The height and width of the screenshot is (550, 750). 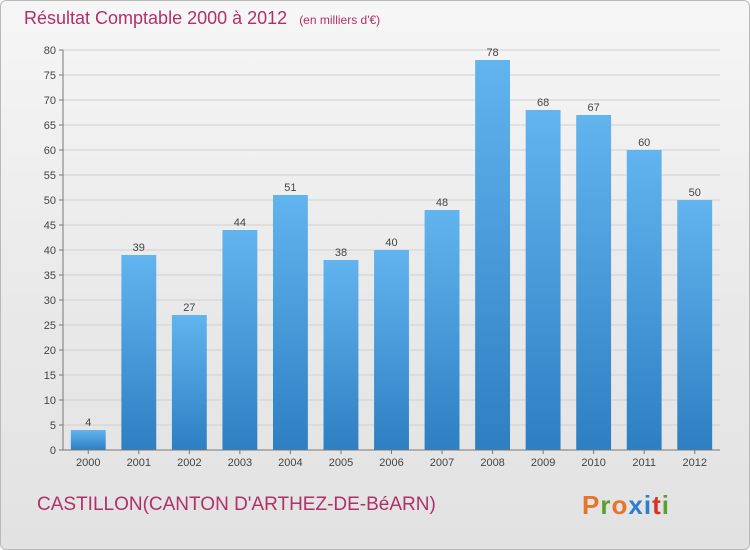 I want to click on x-tick-label-2003: 2003, so click(x=240, y=463).